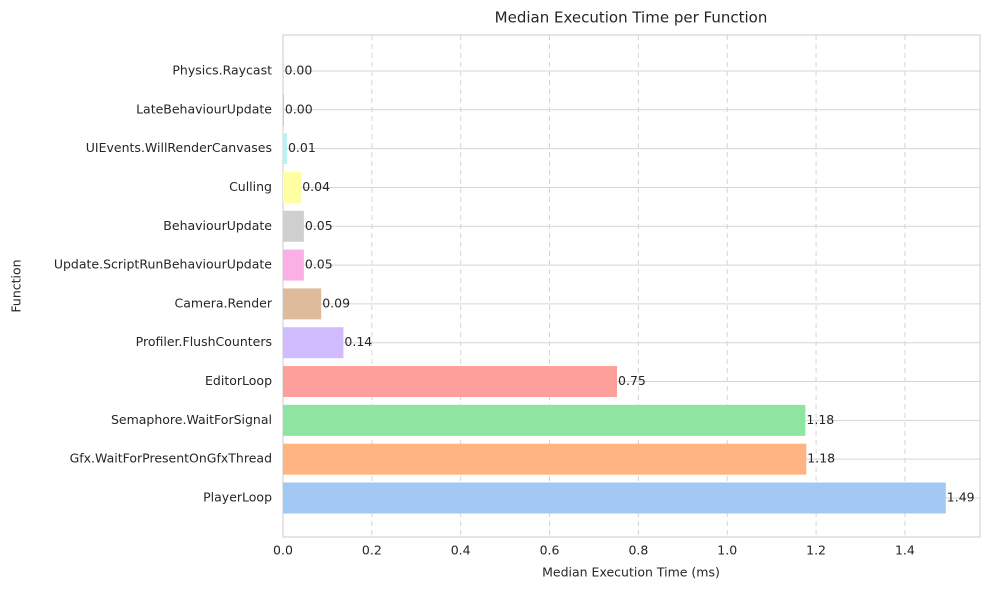 This screenshot has width=990, height=594. I want to click on x-tick-label: 1.0, so click(727, 550).